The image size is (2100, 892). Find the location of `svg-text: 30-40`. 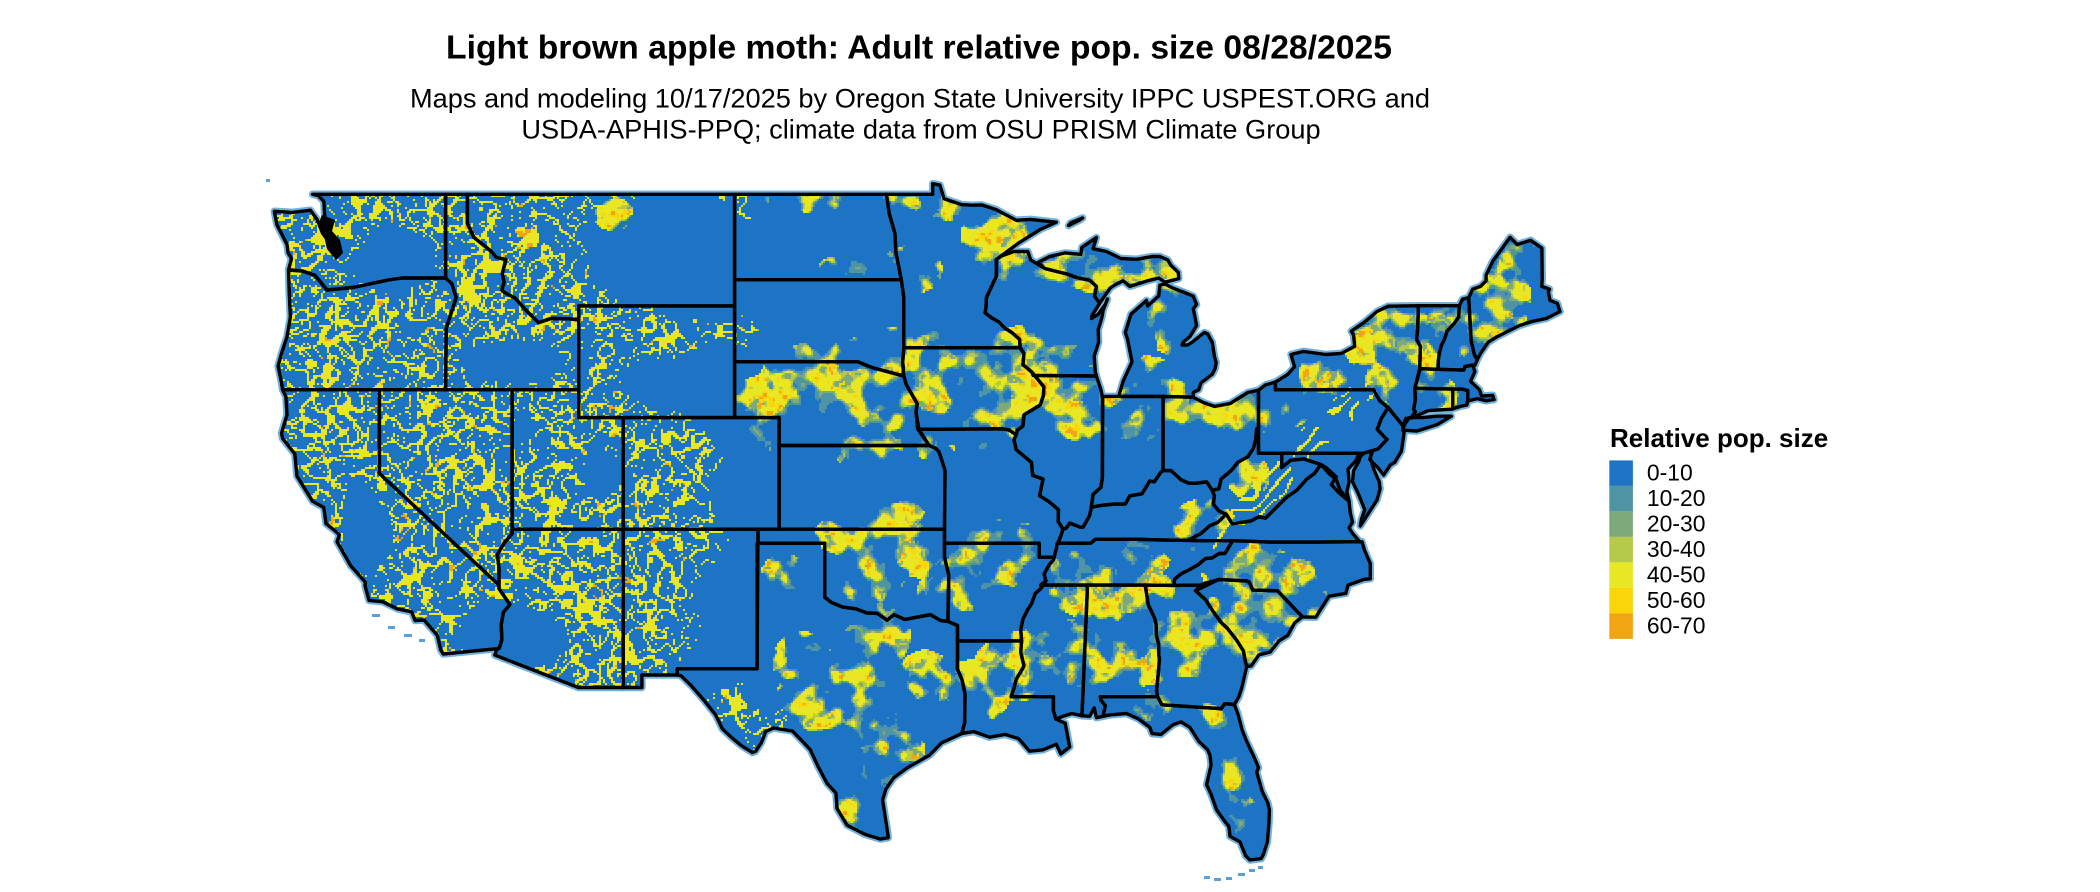

svg-text: 30-40 is located at coordinates (1676, 549).